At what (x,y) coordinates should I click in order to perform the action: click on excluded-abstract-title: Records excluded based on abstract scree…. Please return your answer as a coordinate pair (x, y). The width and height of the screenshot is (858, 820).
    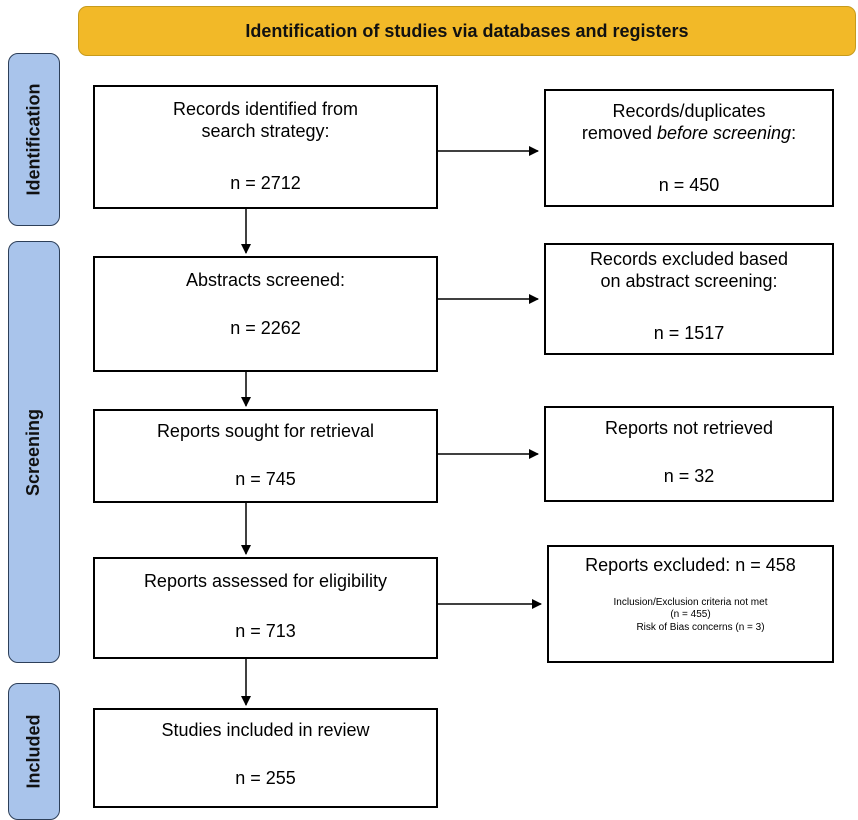
    Looking at the image, I should click on (689, 270).